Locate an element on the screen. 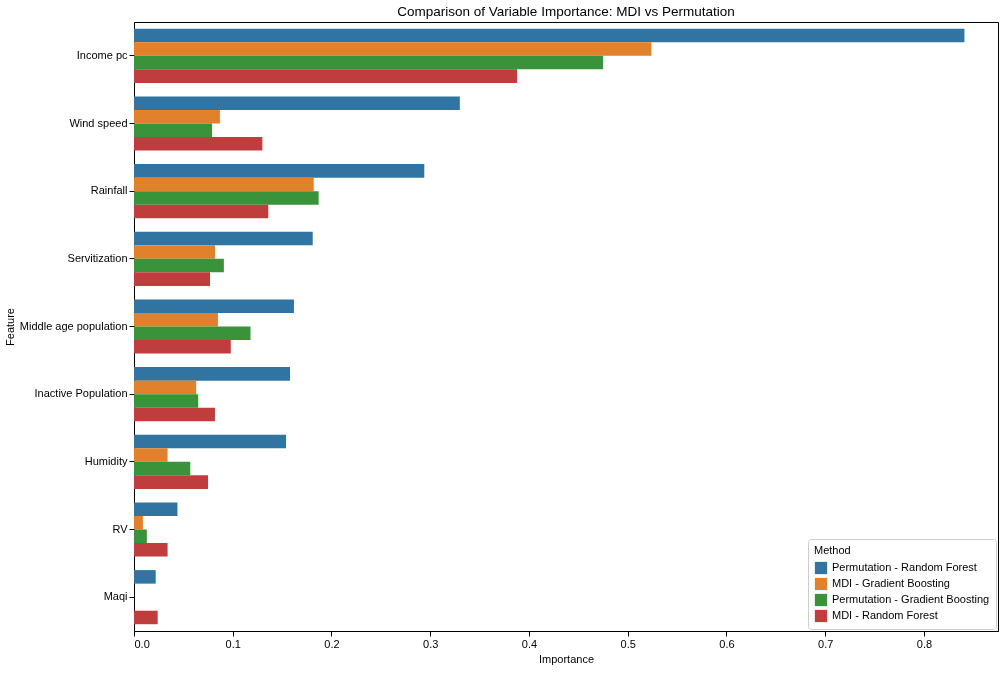 This screenshot has width=1005, height=673. x-tick-label: 0.3 is located at coordinates (431, 643).